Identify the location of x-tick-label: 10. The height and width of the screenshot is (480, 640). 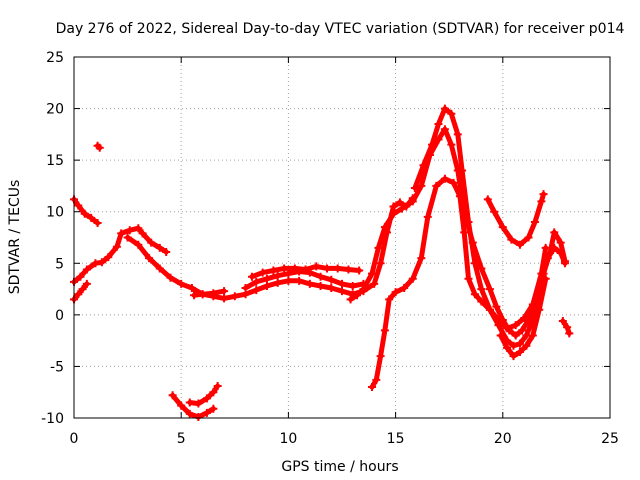
(288, 439).